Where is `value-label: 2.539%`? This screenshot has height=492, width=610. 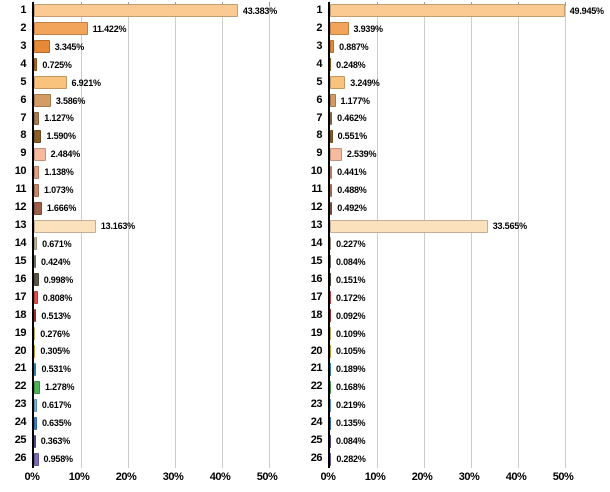 value-label: 2.539% is located at coordinates (361, 154).